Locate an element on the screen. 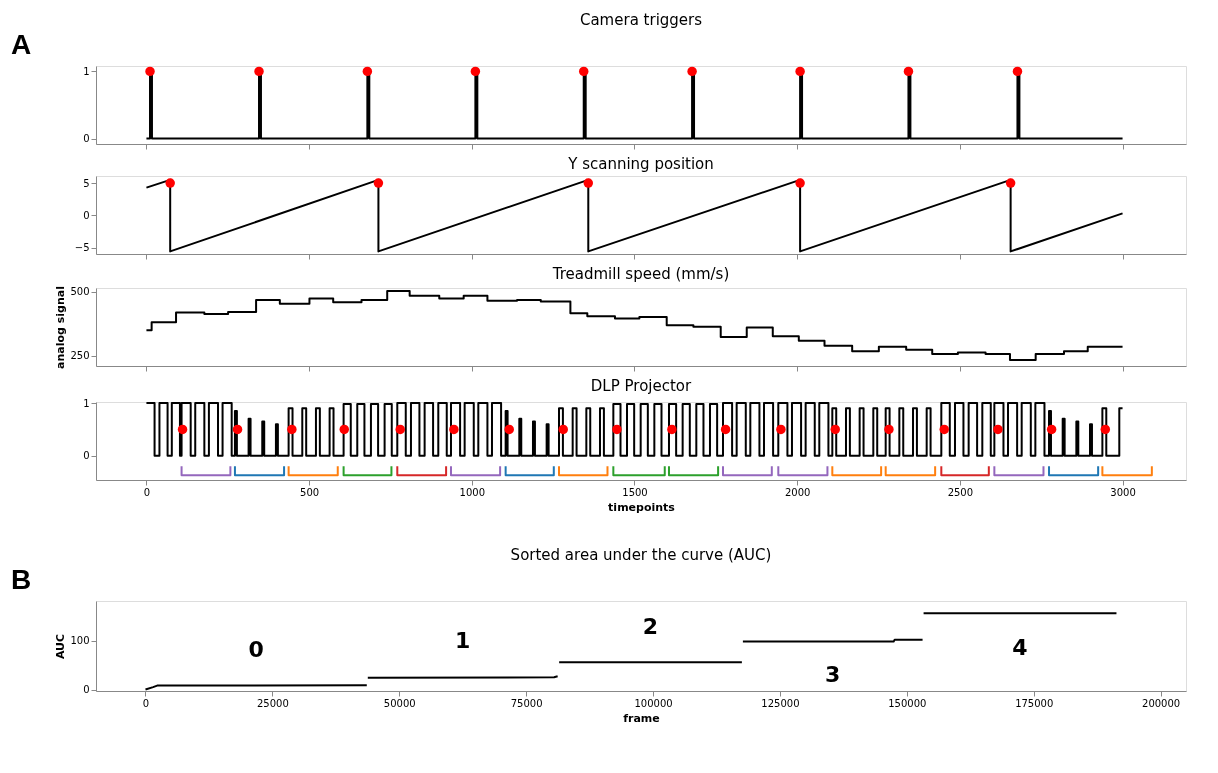  y-tick-label: 100 is located at coordinates (80, 641).